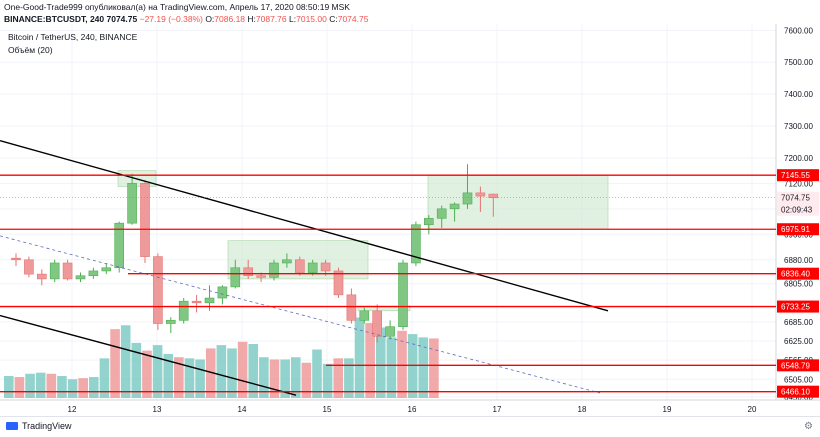 This screenshot has height=437, width=820. I want to click on level-label-text: 6836.40, so click(795, 274).